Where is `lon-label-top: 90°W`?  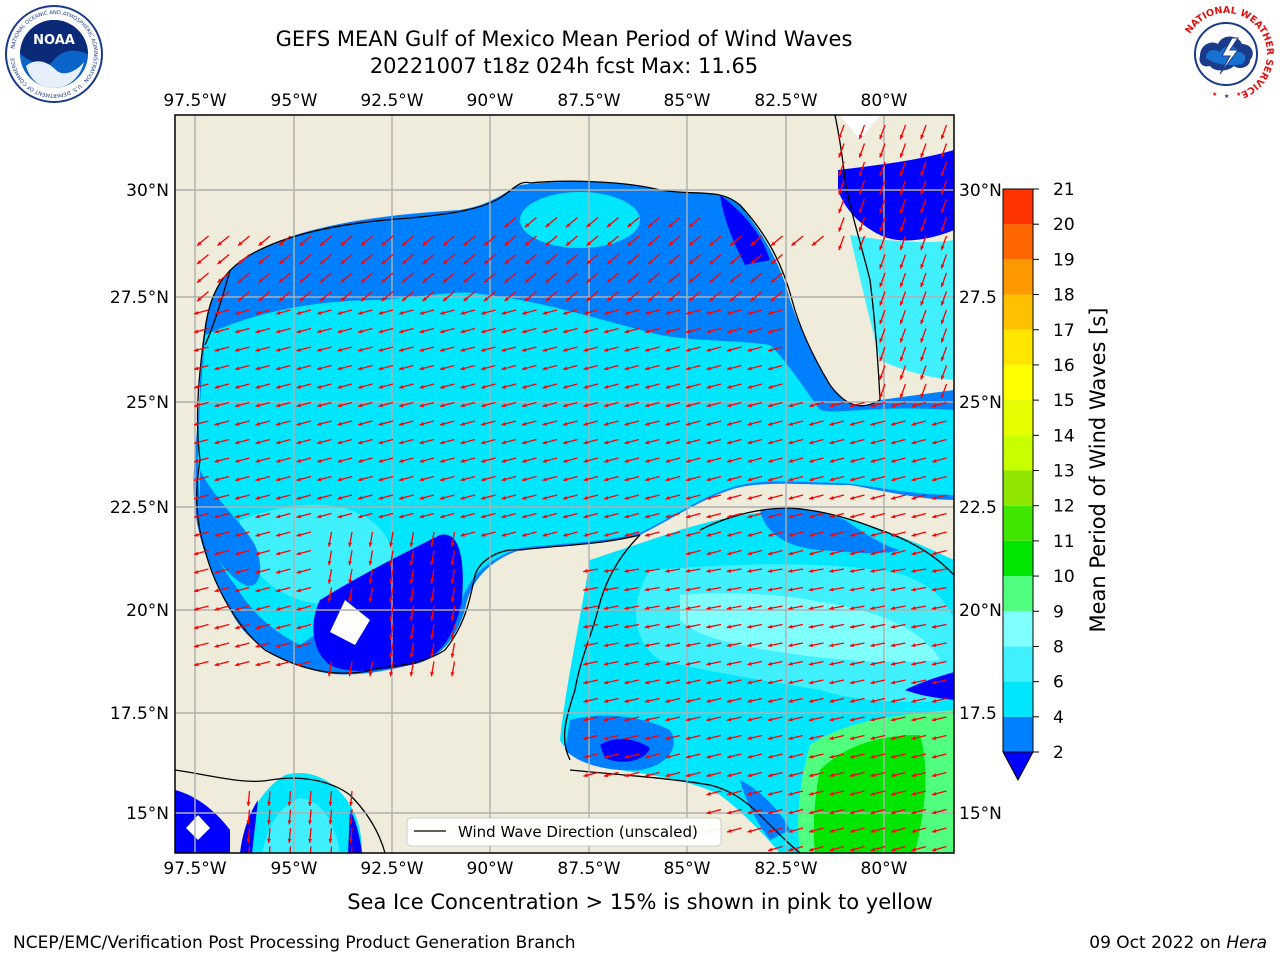 lon-label-top: 90°W is located at coordinates (490, 101).